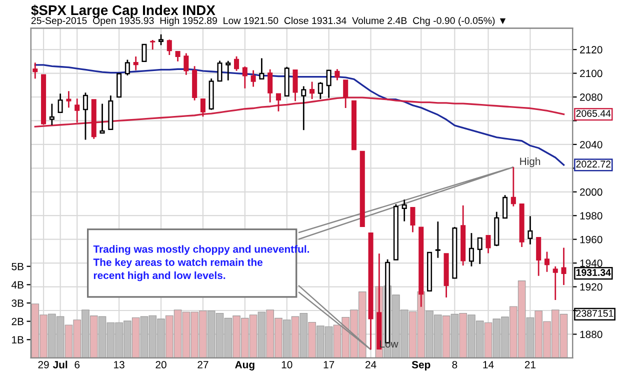 This screenshot has height=376, width=619. Describe the element at coordinates (268, 21) in the screenshot. I see `chart-subtitle: 25-Sep-2015 Open 1935.93 High 1952.89 Low 1921.50 Close 1931.34 Volume 2.4B Chg -0.90 (-0.05%) ▼` at that location.